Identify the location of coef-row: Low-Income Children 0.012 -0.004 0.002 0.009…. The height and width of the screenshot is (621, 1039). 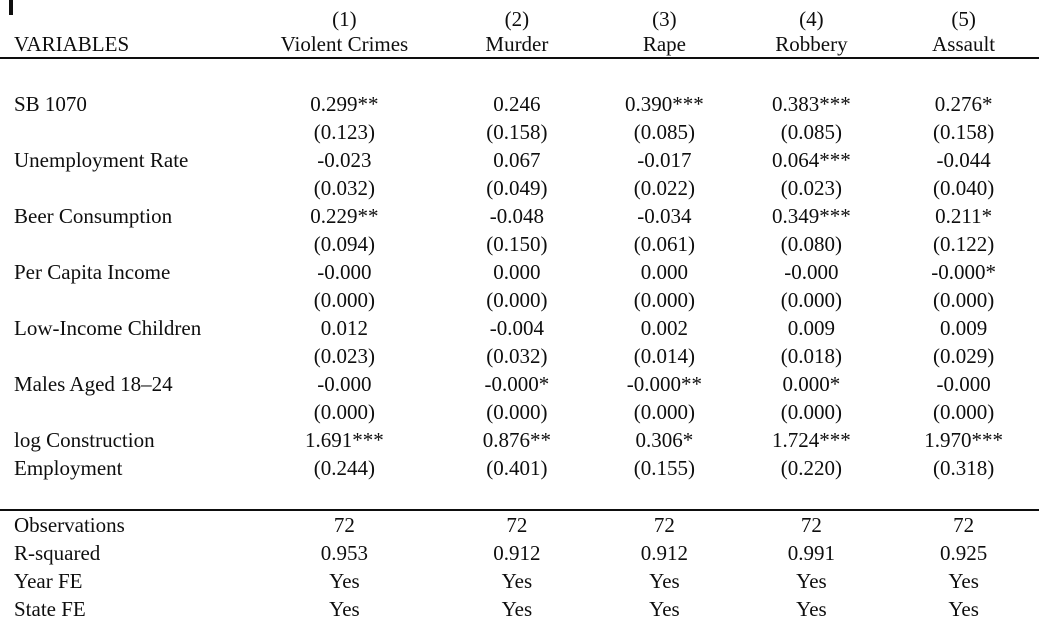
(519, 328).